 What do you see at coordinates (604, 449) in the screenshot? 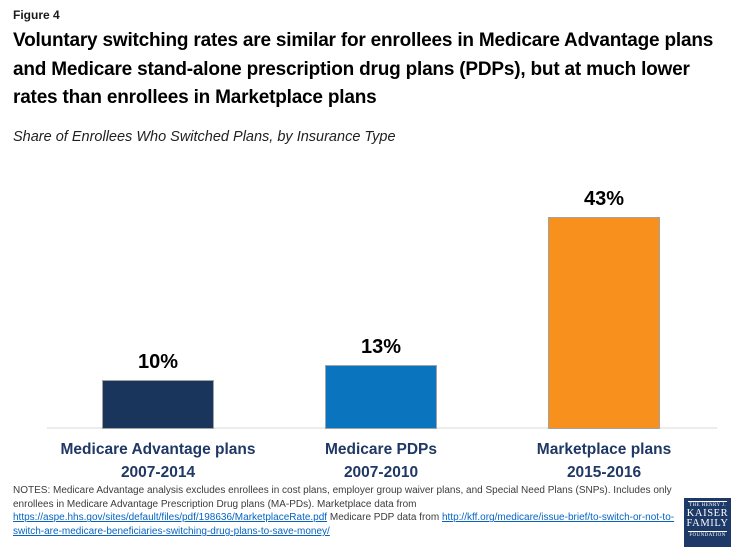
I see `category-label-line1: Marketplace plans` at bounding box center [604, 449].